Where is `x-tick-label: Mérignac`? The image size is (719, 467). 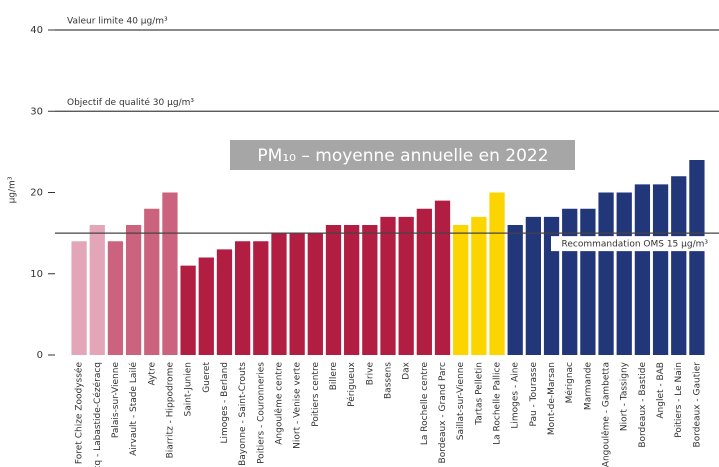 x-tick-label: Mérignac is located at coordinates (569, 382).